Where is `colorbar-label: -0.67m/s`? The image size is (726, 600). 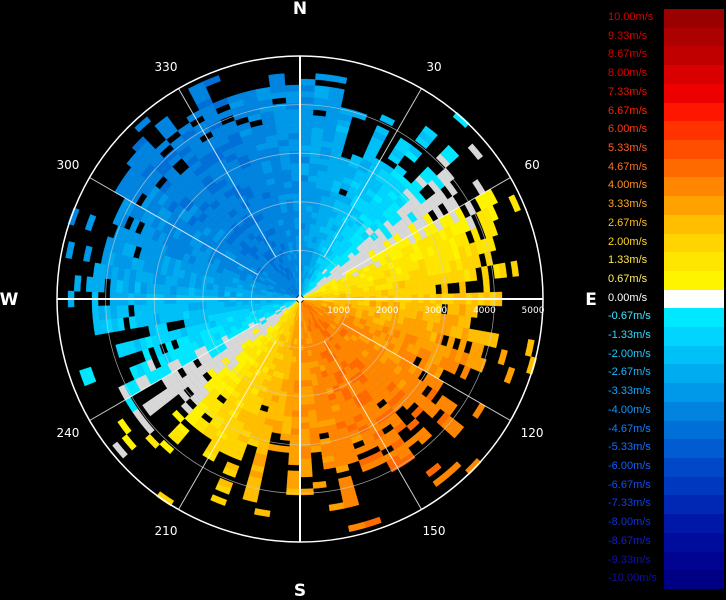
colorbar-label: -0.67m/s is located at coordinates (629, 316).